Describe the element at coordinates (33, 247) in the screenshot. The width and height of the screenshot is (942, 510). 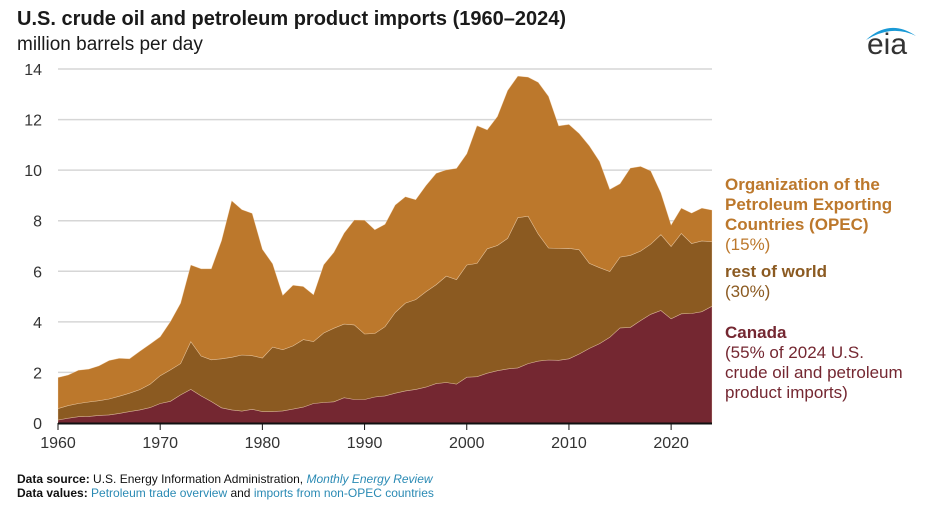
I see `y-axis: 0 2 4 6 8 10 12 14` at that location.